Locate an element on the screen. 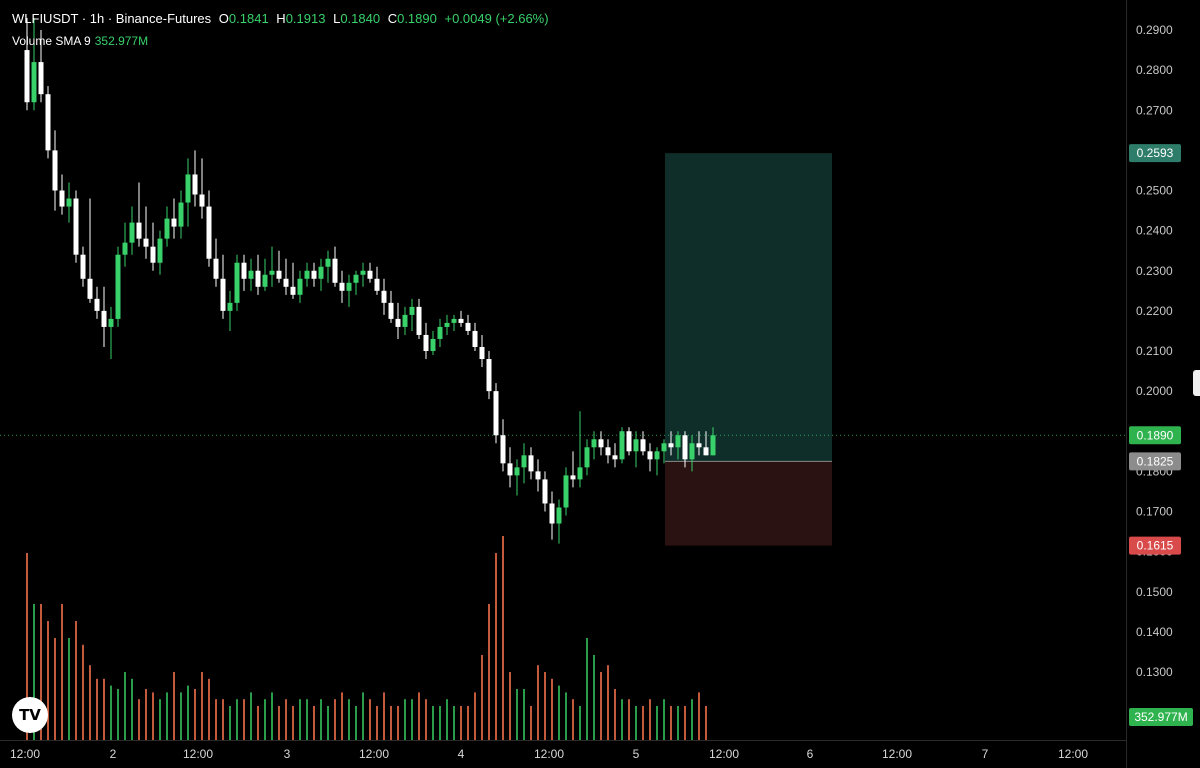 This screenshot has width=1200, height=768. open-label: O is located at coordinates (223, 18).